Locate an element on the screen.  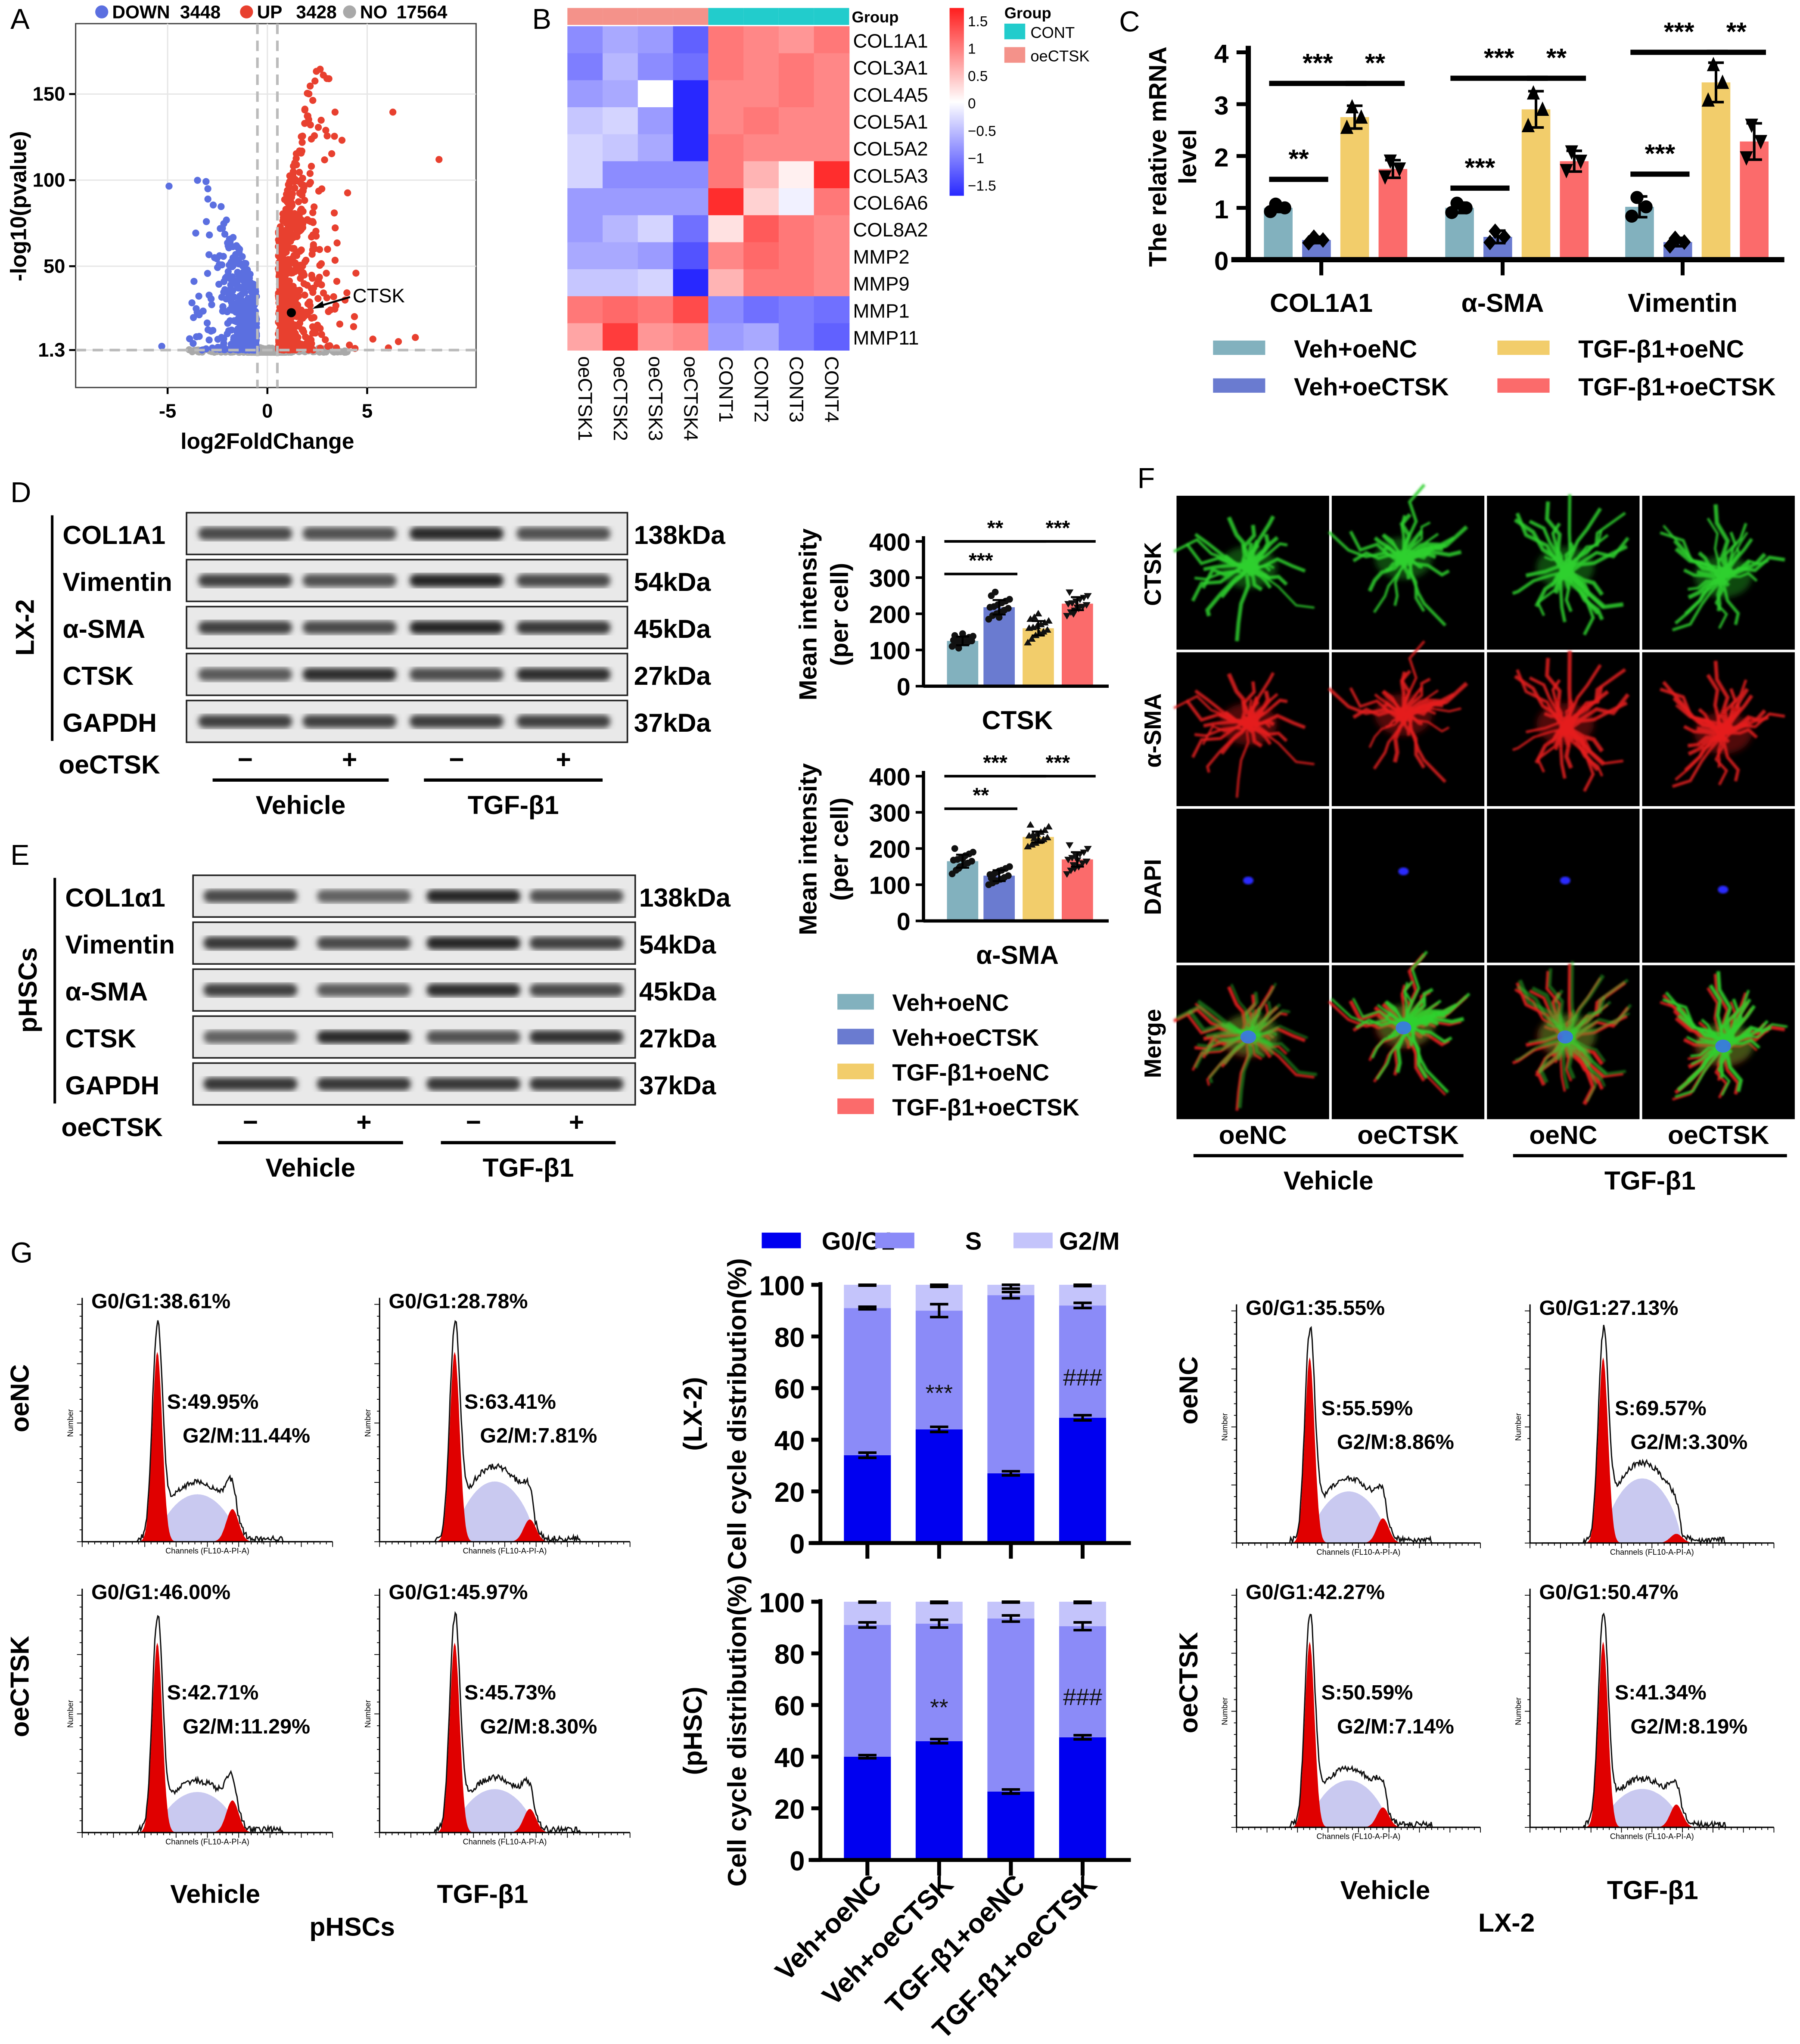
protein-label: CTSK is located at coordinates (98, 676).